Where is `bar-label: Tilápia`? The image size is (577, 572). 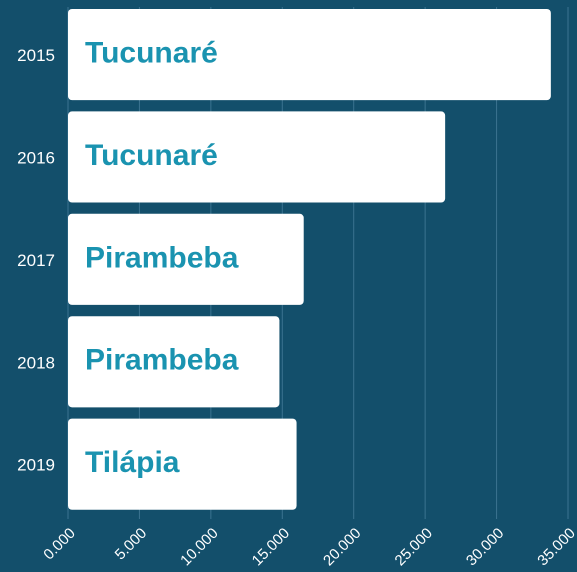 bar-label: Tilápia is located at coordinates (132, 462).